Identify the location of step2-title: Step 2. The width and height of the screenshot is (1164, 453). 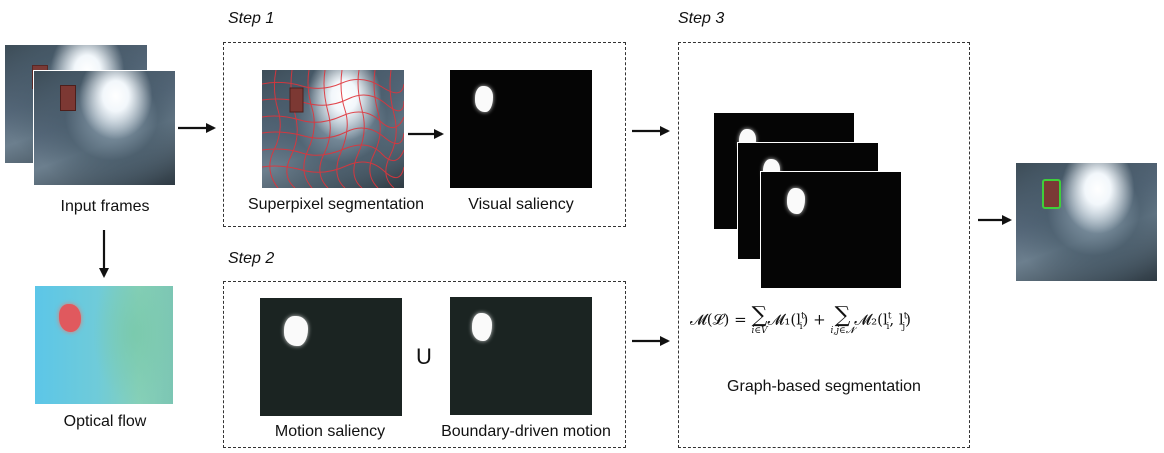
(251, 258).